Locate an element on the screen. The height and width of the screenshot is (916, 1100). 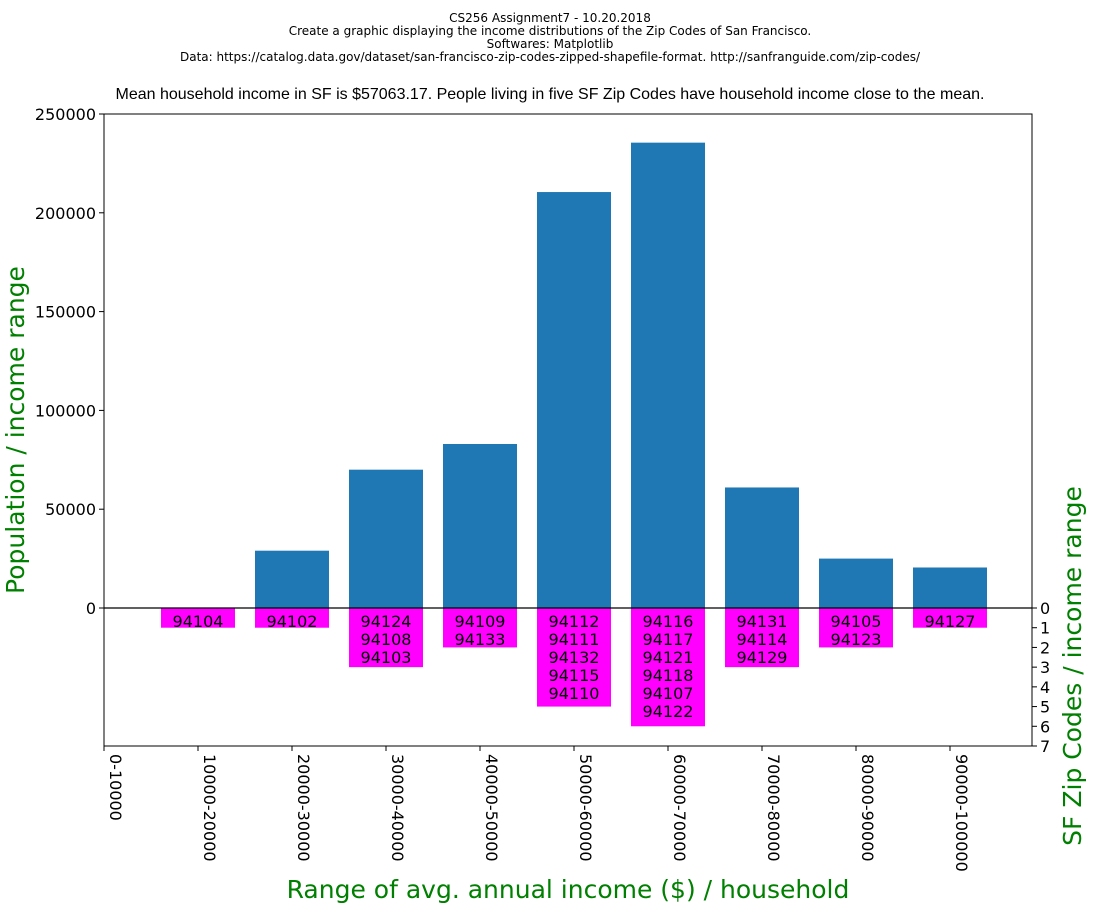
y-tick-label: 50000 is located at coordinates (70, 509).